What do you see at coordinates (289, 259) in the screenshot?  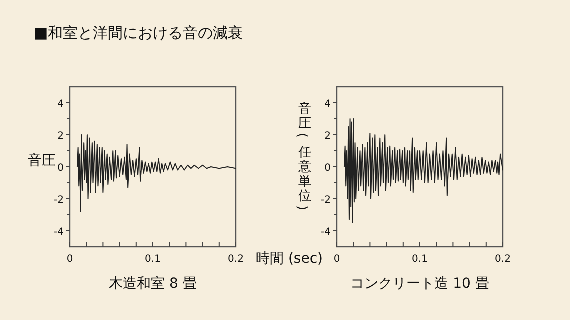 I see `text: 時間 (sec)` at bounding box center [289, 259].